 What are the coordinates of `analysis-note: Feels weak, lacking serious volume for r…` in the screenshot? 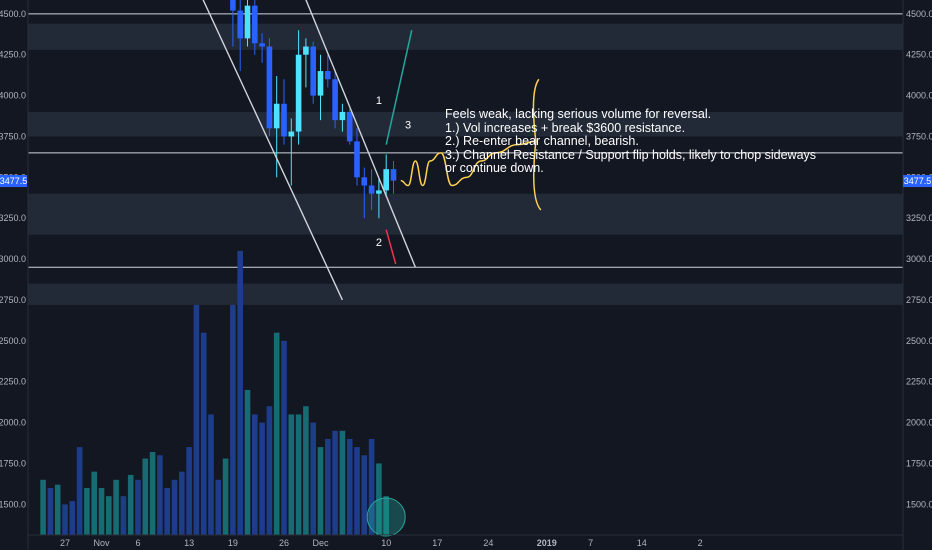 It's located at (655, 141).